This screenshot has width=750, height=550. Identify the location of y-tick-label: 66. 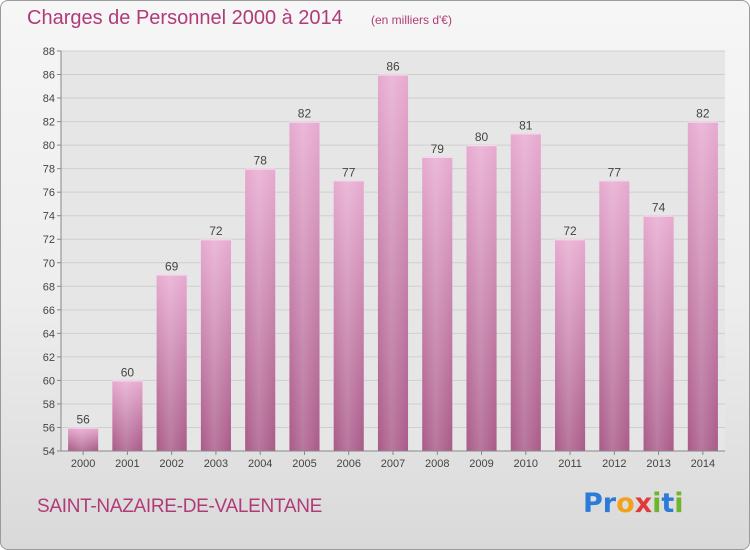
(49, 311).